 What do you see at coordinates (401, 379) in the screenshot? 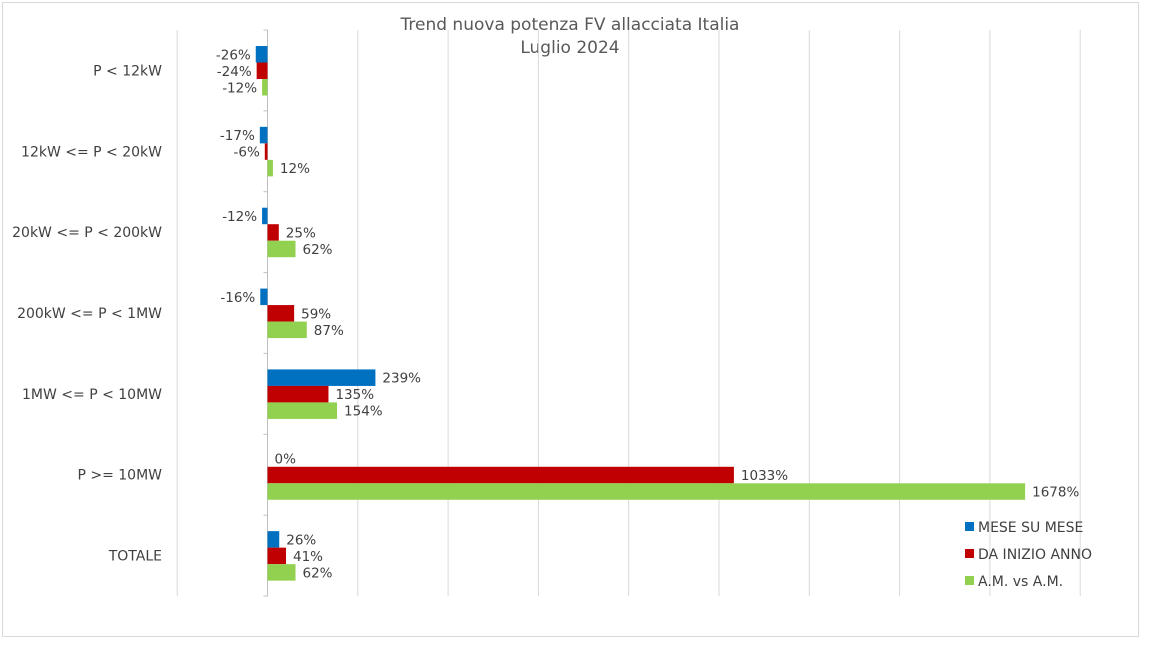
I see `data-label: 239%` at bounding box center [401, 379].